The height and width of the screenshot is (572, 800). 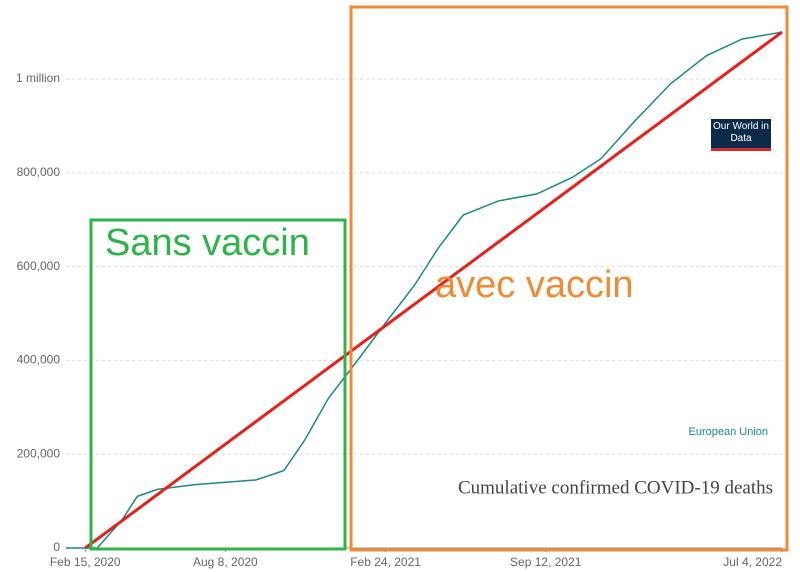 I want to click on y-tick-label: 1 million, so click(x=38, y=78).